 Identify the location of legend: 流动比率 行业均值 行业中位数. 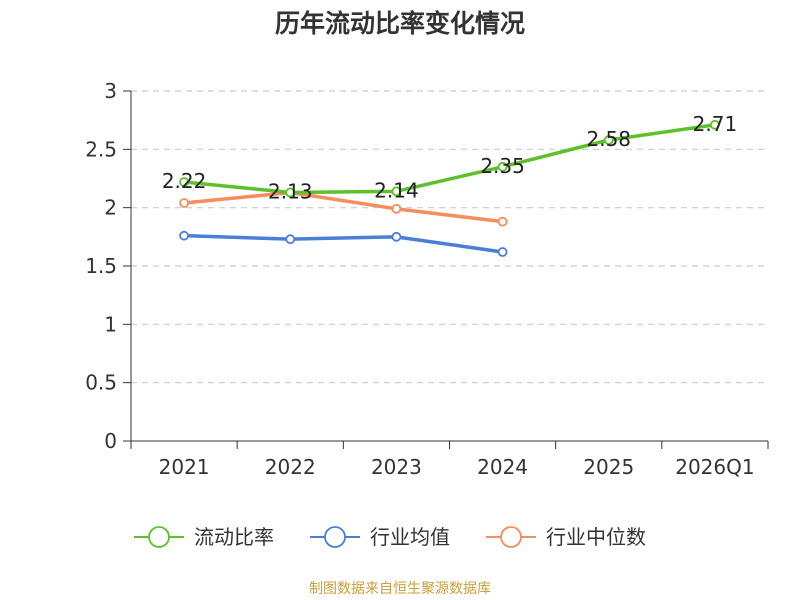
(390, 537).